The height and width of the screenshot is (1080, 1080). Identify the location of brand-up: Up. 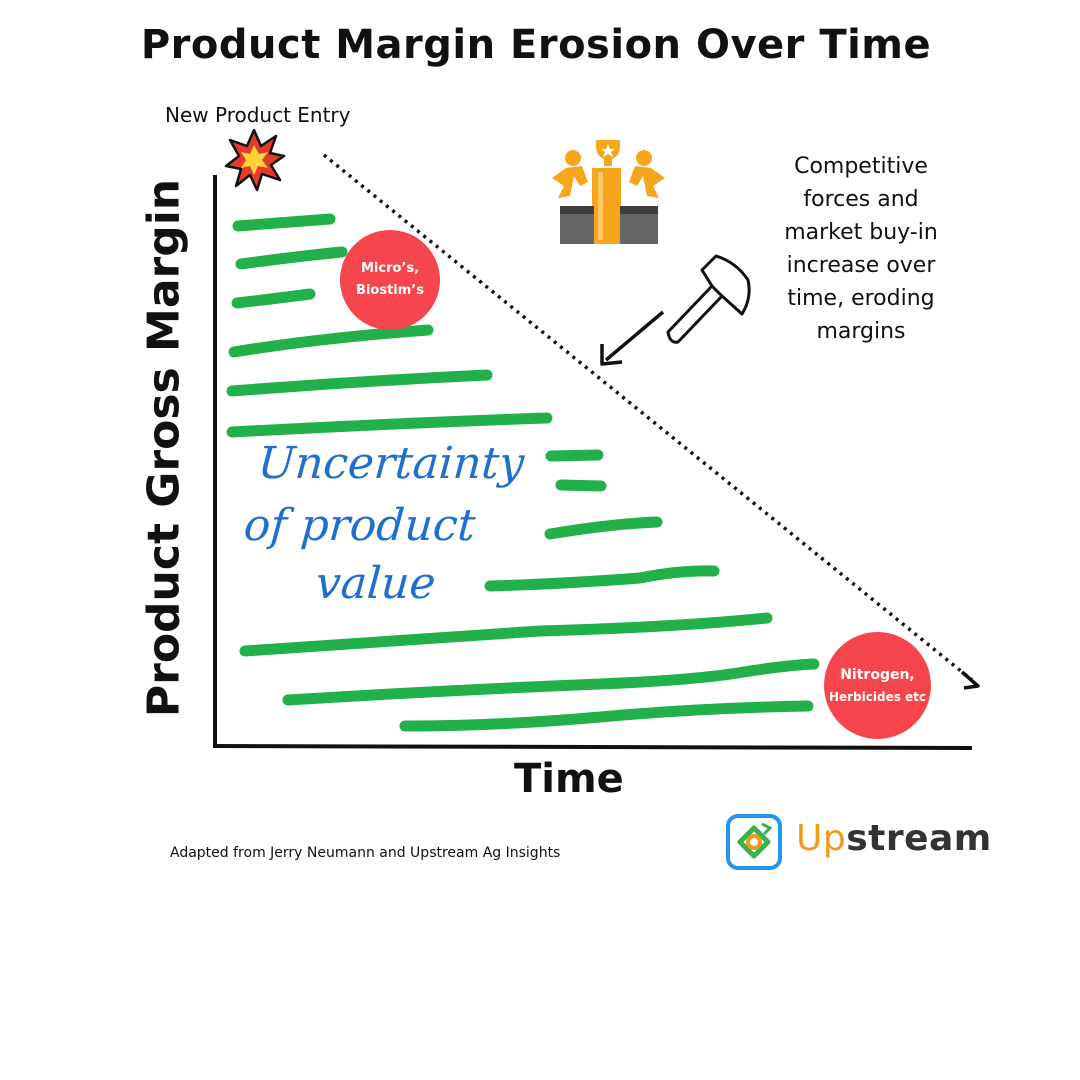
(821, 838).